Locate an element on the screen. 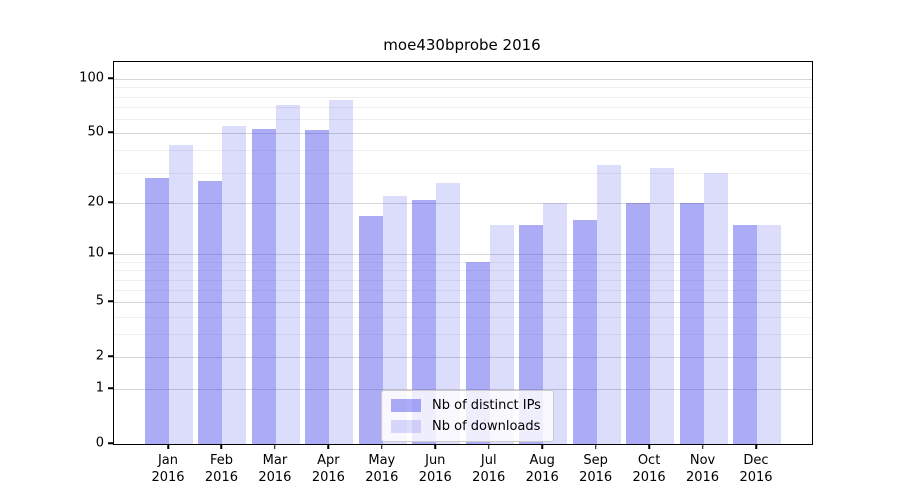 This screenshot has width=900, height=500. x-tick-month: Dec is located at coordinates (756, 460).